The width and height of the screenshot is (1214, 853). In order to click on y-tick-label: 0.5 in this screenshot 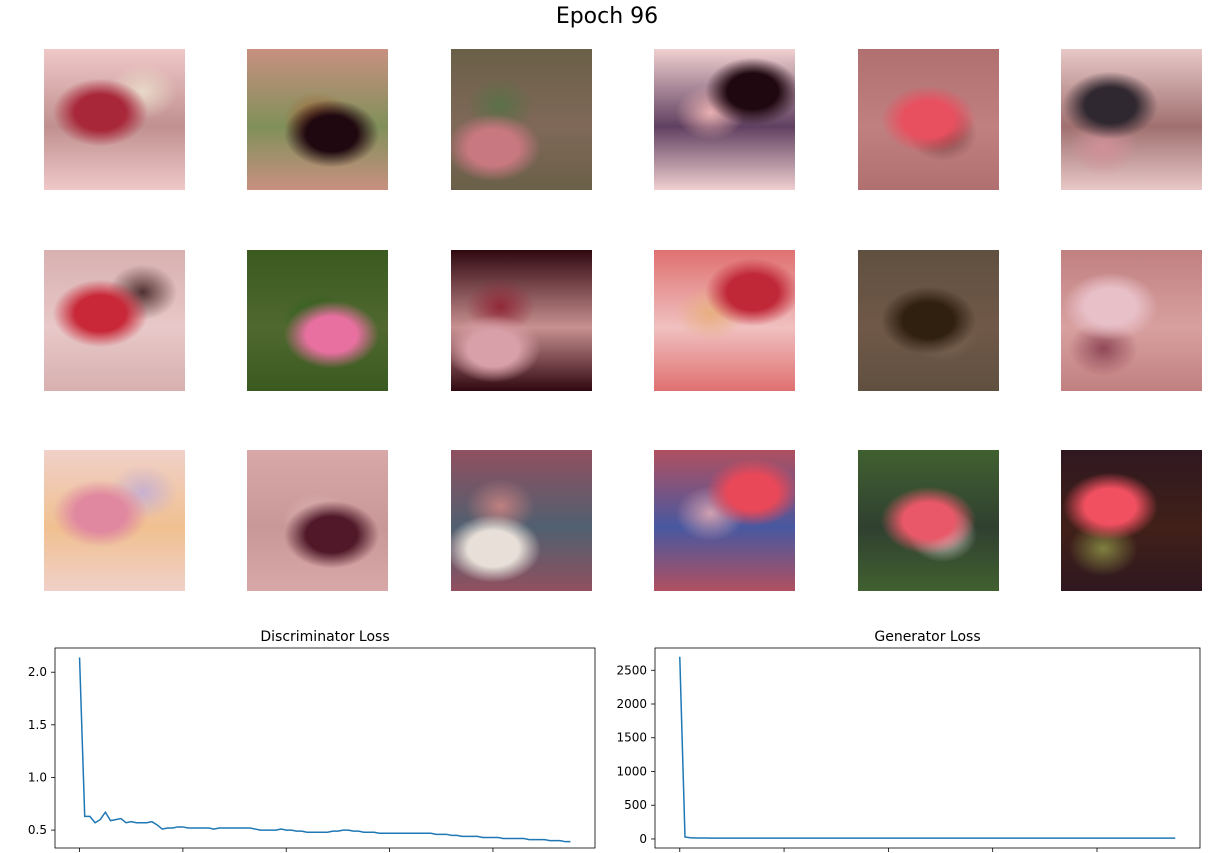, I will do `click(37, 830)`.